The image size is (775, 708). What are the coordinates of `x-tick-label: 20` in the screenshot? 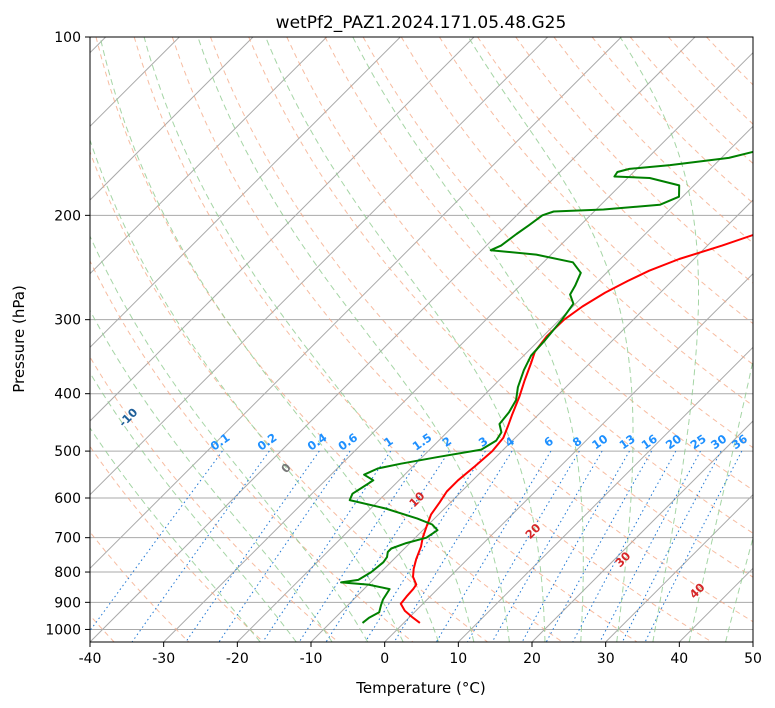 It's located at (532, 659).